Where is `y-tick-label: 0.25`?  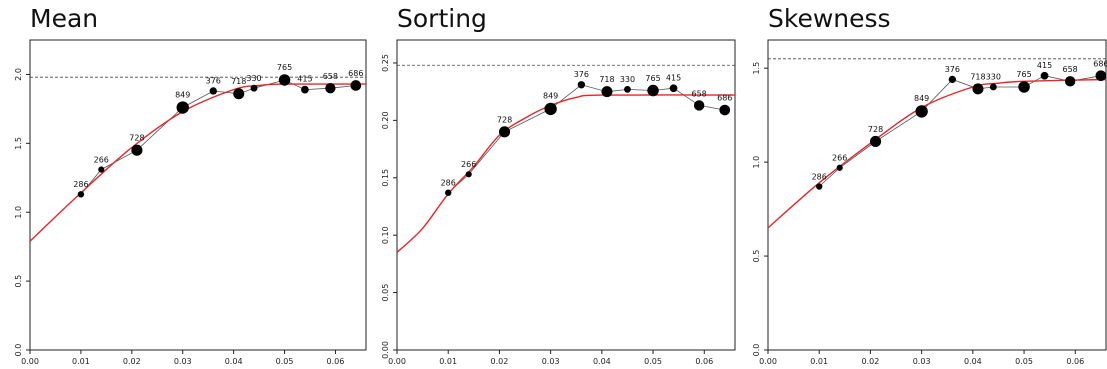
y-tick-label: 0.25 is located at coordinates (385, 63).